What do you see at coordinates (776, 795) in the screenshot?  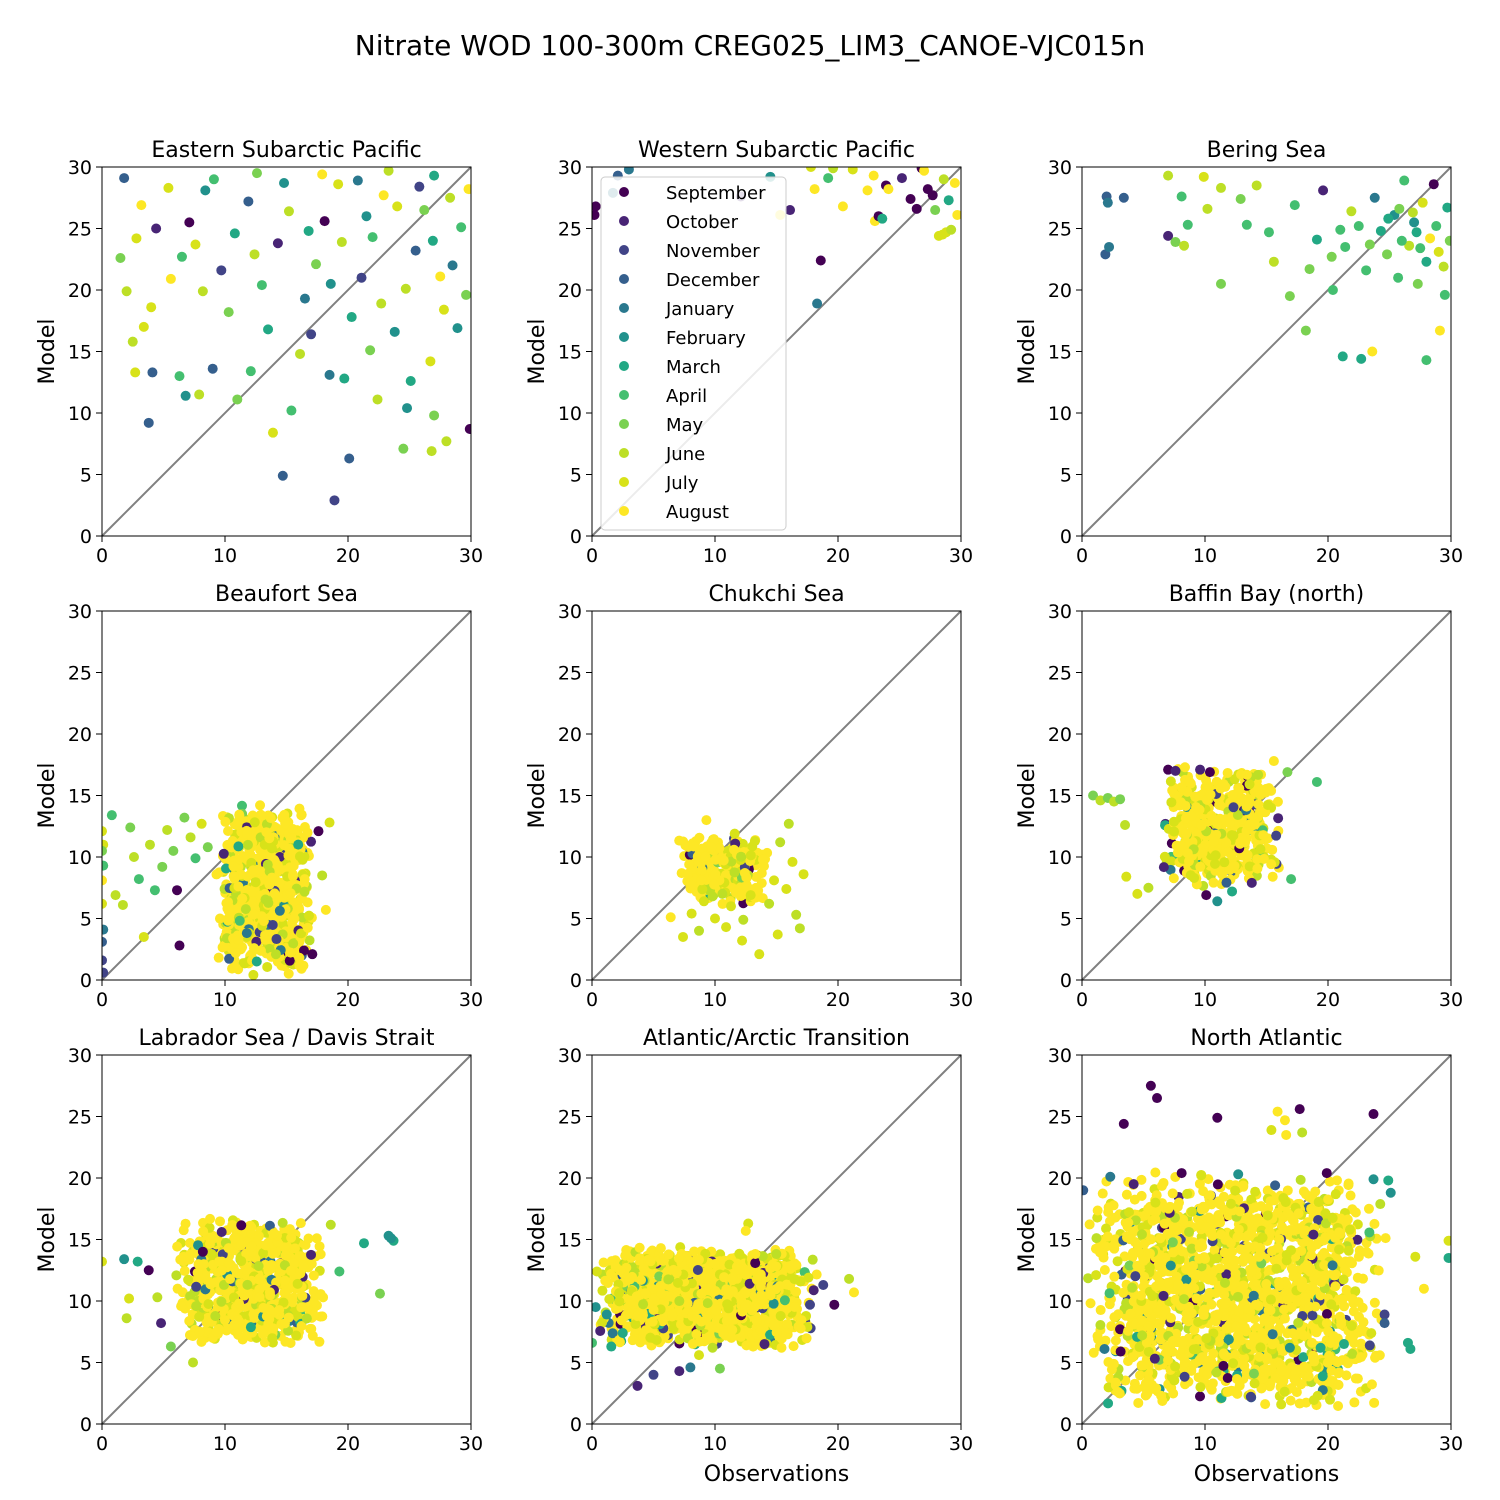 I see `identity-line` at bounding box center [776, 795].